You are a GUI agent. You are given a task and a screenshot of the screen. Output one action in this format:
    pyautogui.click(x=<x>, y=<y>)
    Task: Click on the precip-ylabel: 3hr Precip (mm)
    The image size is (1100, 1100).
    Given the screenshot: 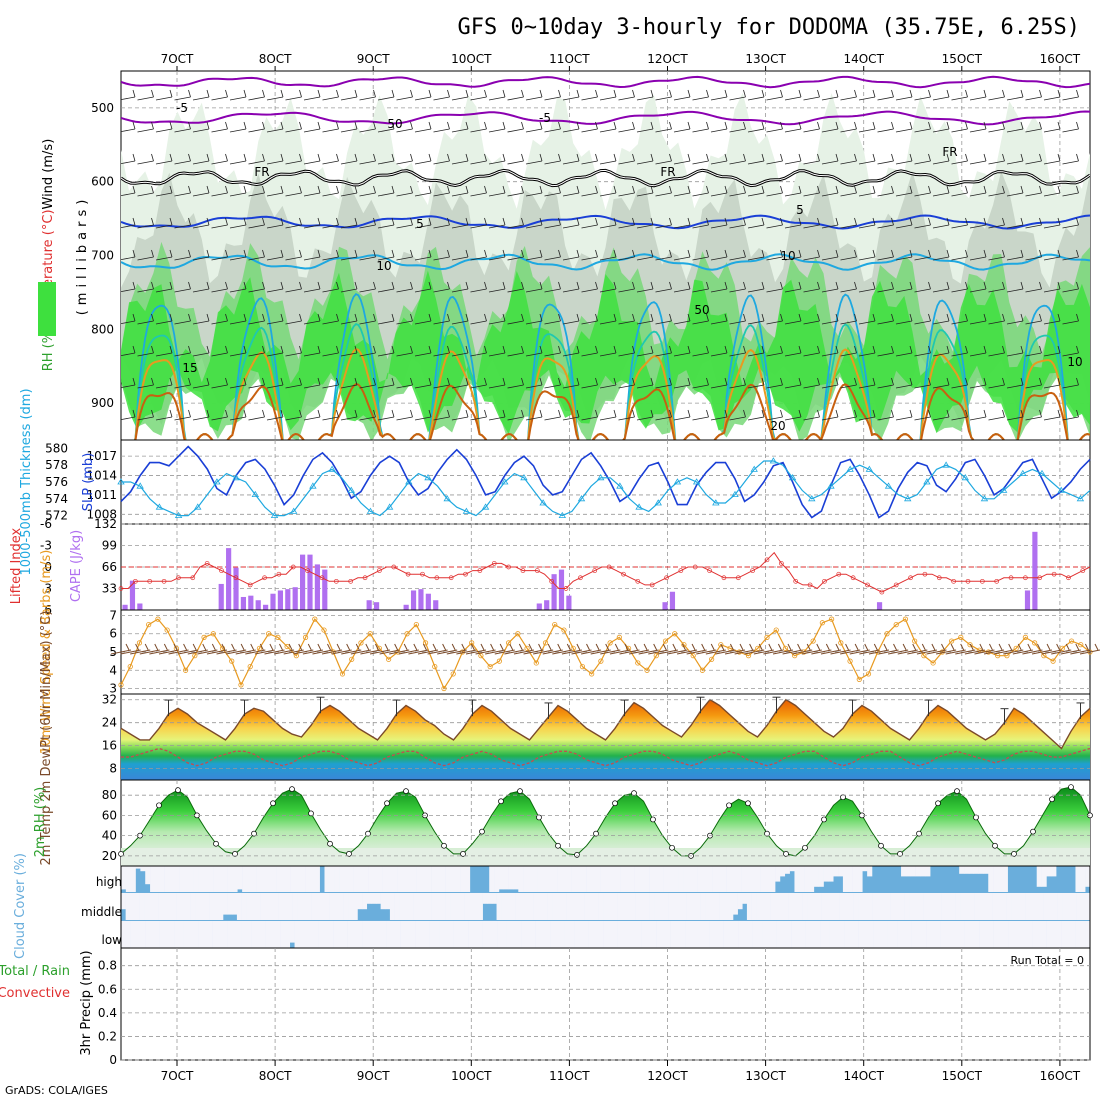 What is the action you would take?
    pyautogui.click(x=86, y=1002)
    